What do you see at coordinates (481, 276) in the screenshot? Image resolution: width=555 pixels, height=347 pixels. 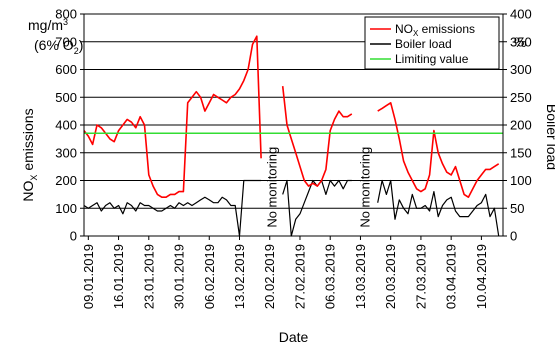 I see `x-tick-label: 10.04.2019` at bounding box center [481, 276].